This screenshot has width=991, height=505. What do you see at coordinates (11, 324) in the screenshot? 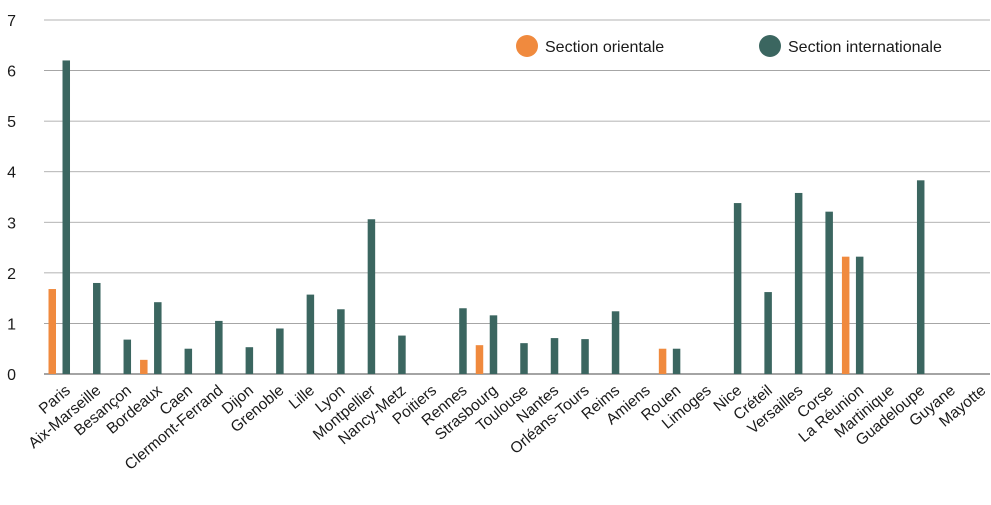
I see `y-tick-label: 1` at bounding box center [11, 324].